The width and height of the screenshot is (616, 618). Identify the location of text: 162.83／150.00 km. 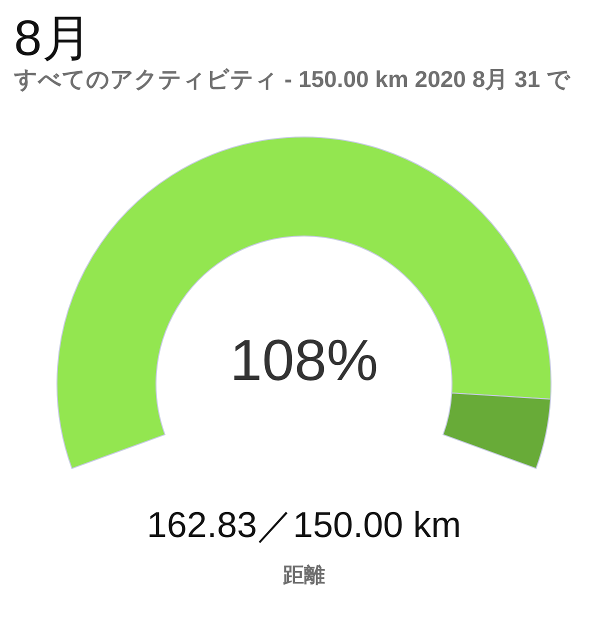
(304, 524).